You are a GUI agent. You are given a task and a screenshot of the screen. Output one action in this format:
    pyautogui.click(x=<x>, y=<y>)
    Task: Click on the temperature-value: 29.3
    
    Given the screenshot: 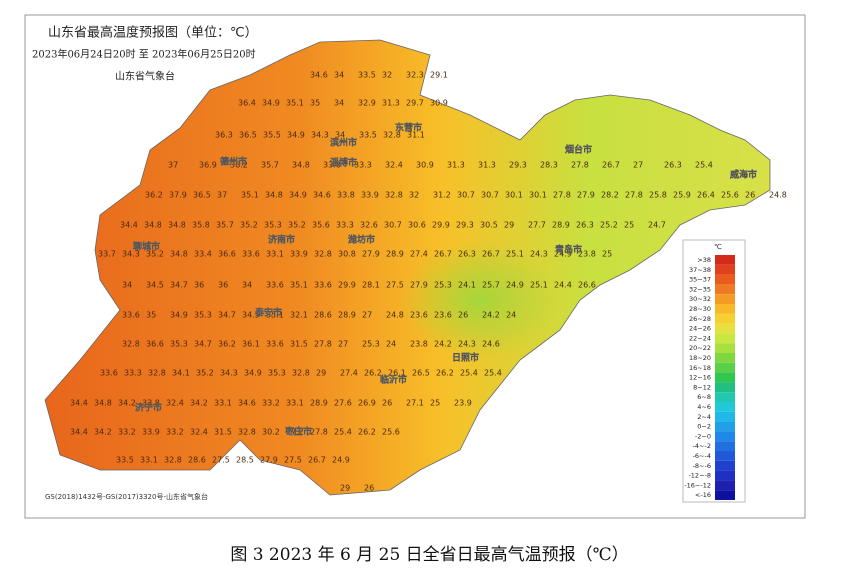 What is the action you would take?
    pyautogui.click(x=518, y=165)
    